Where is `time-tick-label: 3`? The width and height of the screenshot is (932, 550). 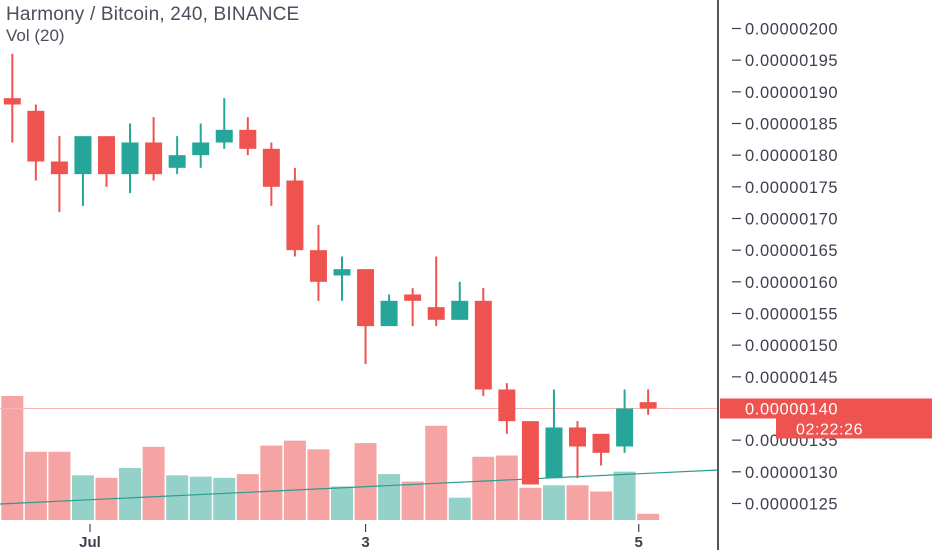
time-tick-label: 3 is located at coordinates (365, 542).